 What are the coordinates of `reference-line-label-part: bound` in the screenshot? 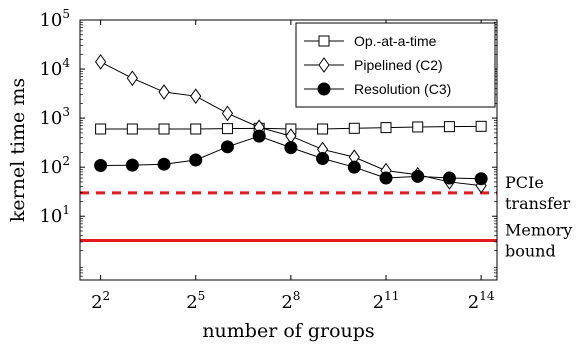 It's located at (530, 251).